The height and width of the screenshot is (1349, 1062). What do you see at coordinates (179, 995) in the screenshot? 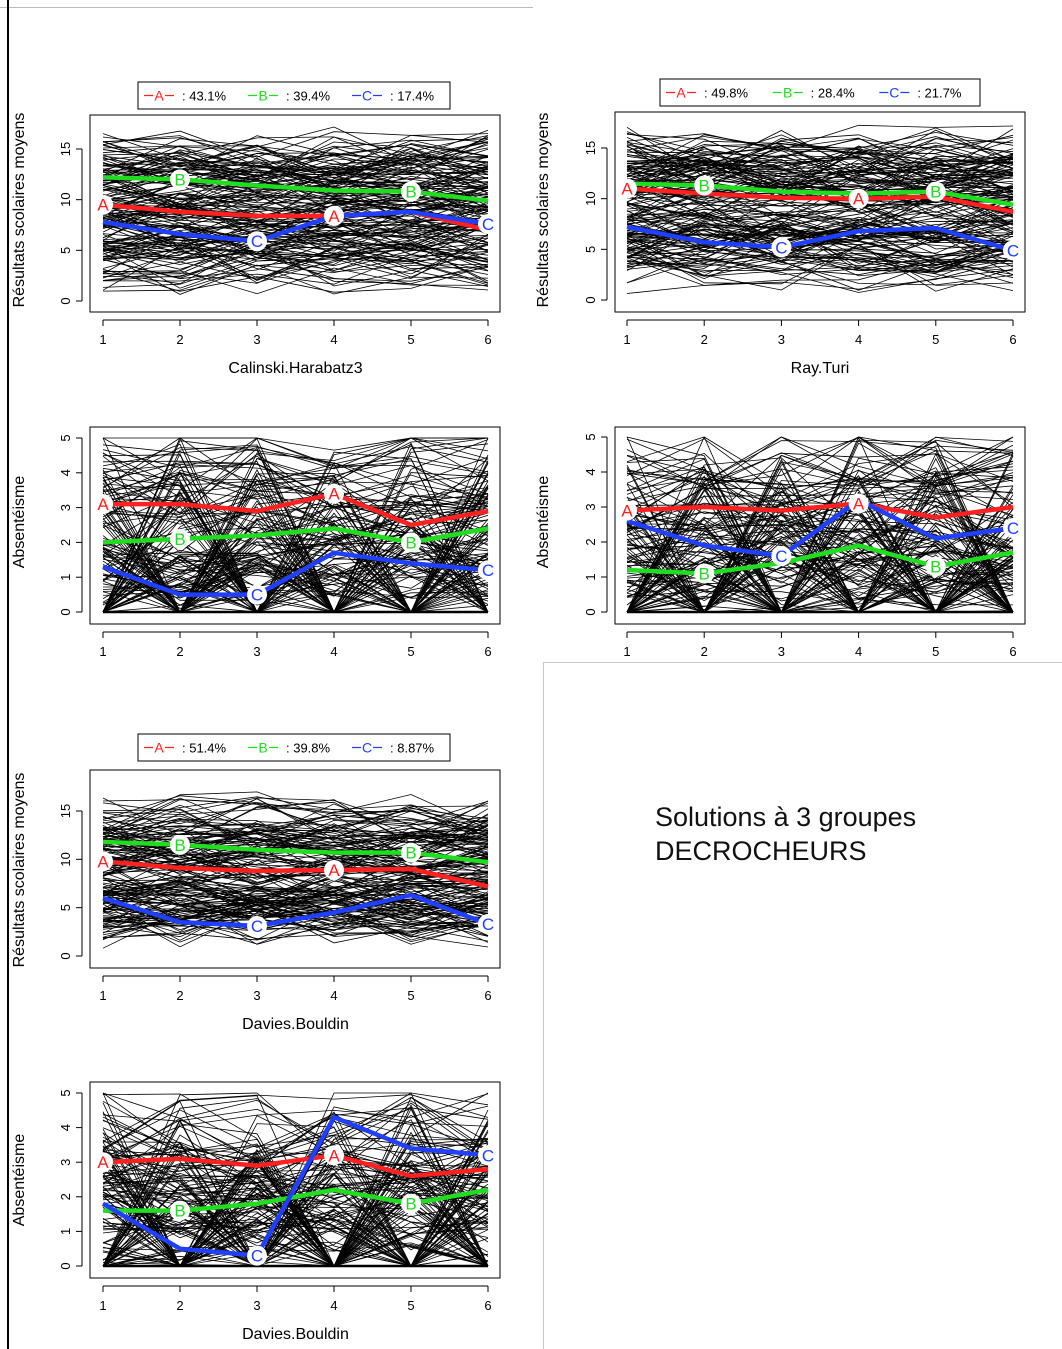
I see `x-tick-label: 2` at bounding box center [179, 995].